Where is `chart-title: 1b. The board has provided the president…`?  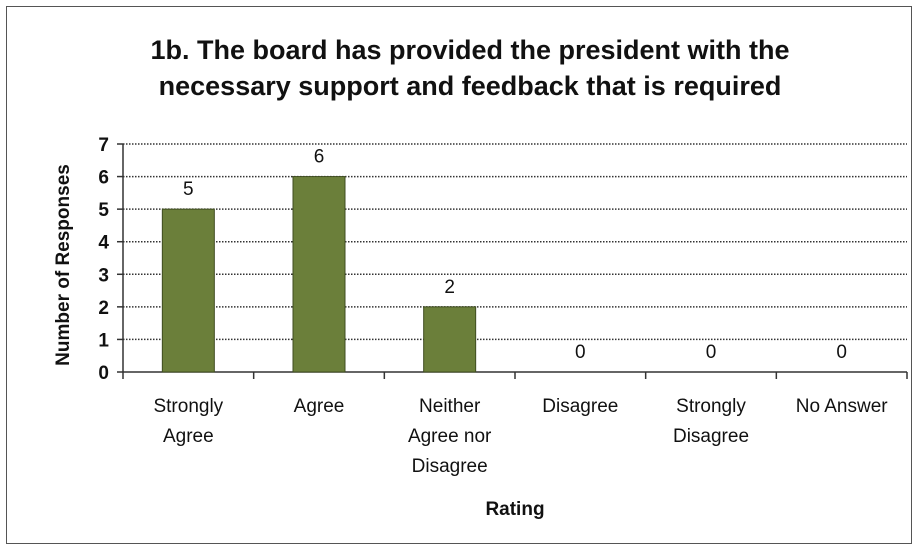
chart-title: 1b. The board has provided the president… is located at coordinates (469, 68).